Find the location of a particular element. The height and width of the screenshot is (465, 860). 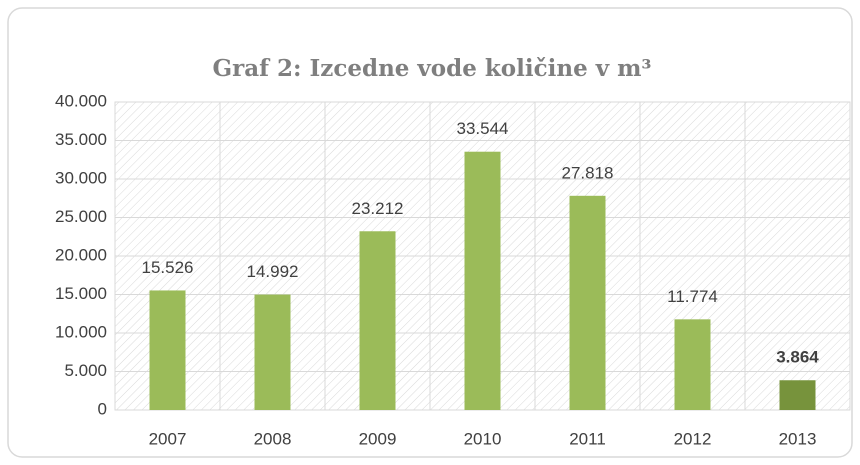

value-label: 27.818 is located at coordinates (588, 172).